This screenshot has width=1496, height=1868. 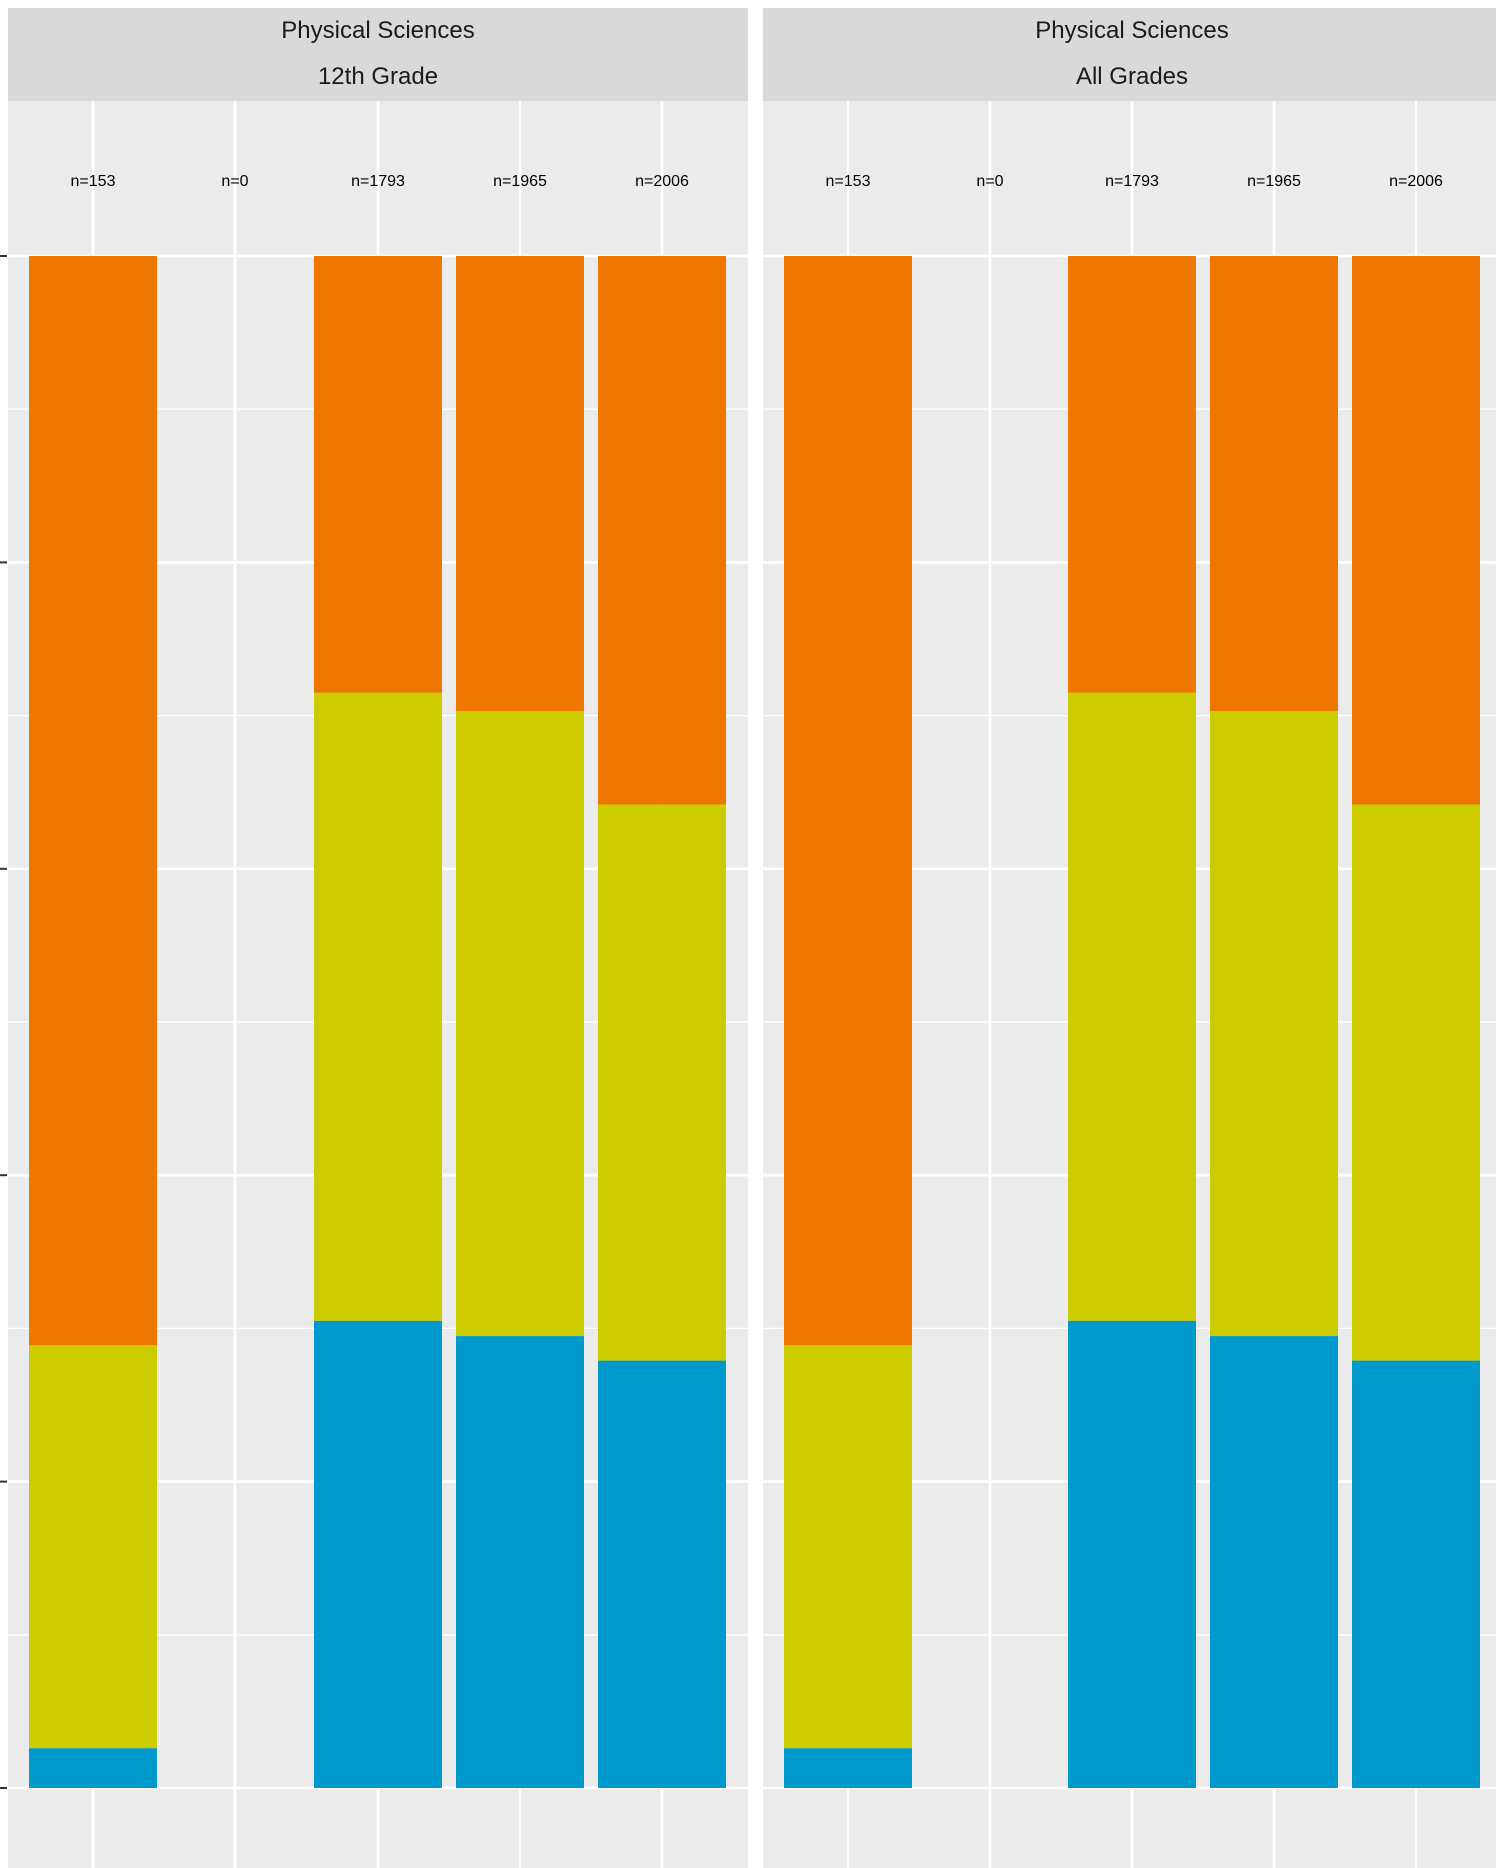 I want to click on y-axis-ticks, so click(x=3, y=1022).